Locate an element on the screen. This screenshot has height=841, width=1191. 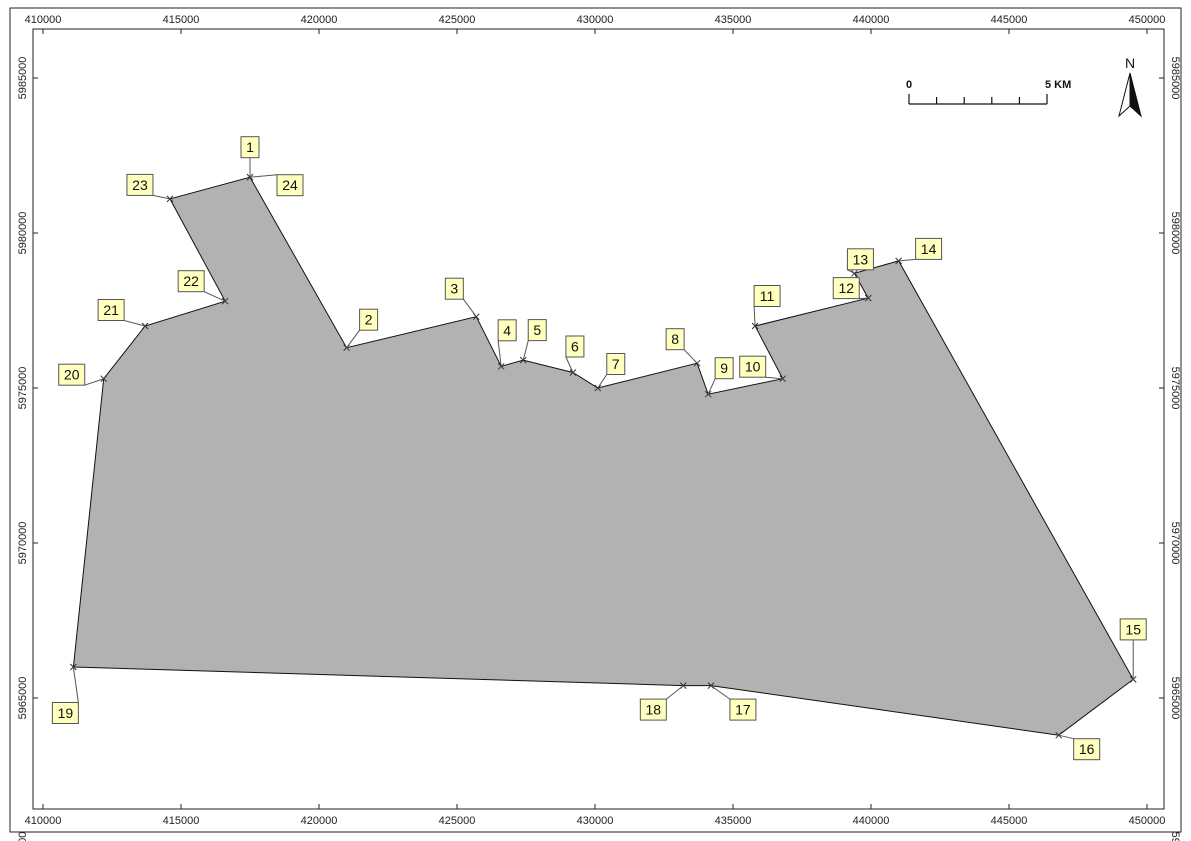
callout-3: 3 is located at coordinates (460, 297).